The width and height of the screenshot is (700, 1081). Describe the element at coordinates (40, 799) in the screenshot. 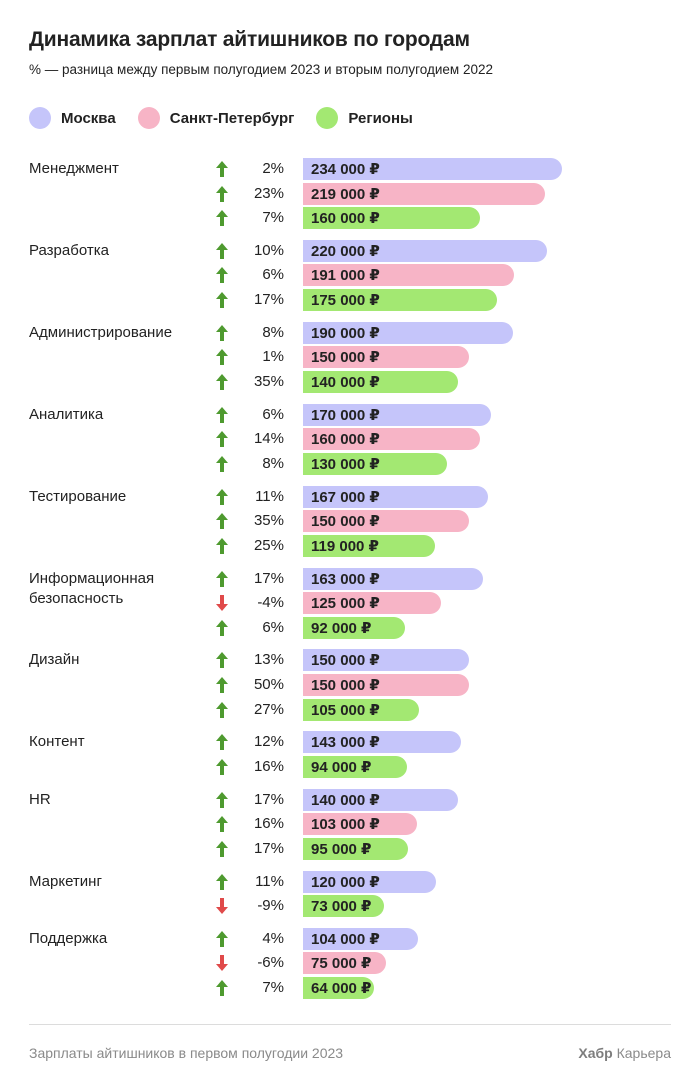

I see `category-label: HR` at that location.